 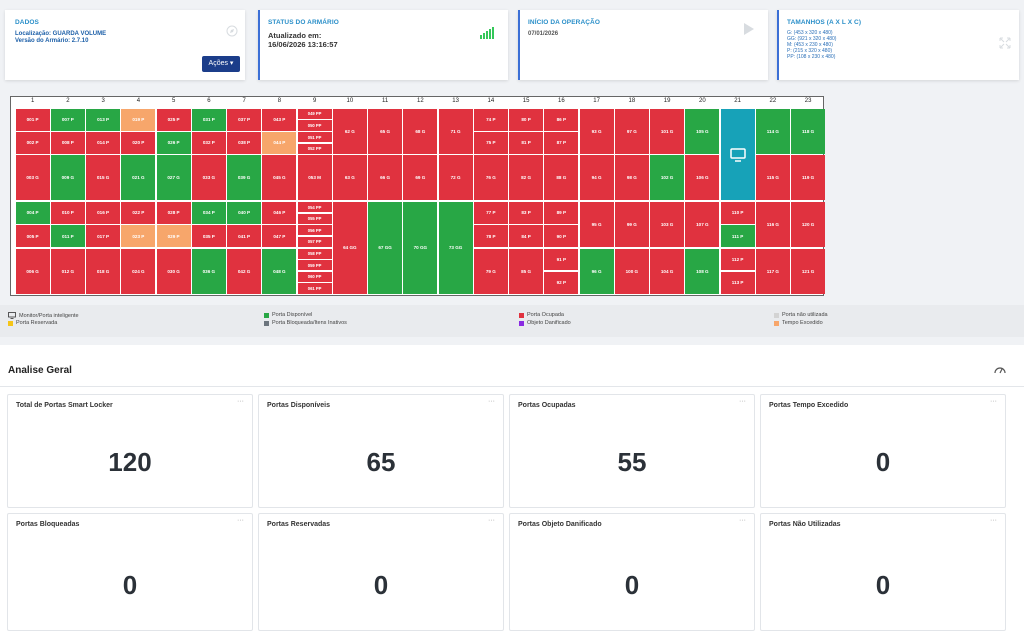 I want to click on locker-door: 100 G, so click(x=631, y=271).